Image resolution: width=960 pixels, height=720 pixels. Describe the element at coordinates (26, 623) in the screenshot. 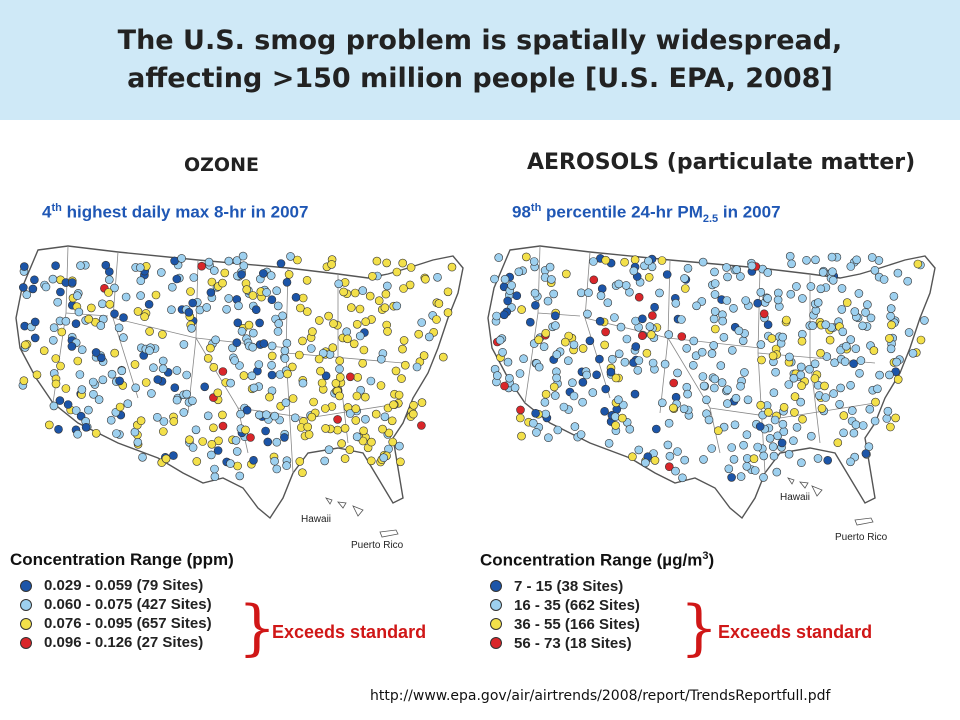

I see `ozone-legend-swatch` at that location.